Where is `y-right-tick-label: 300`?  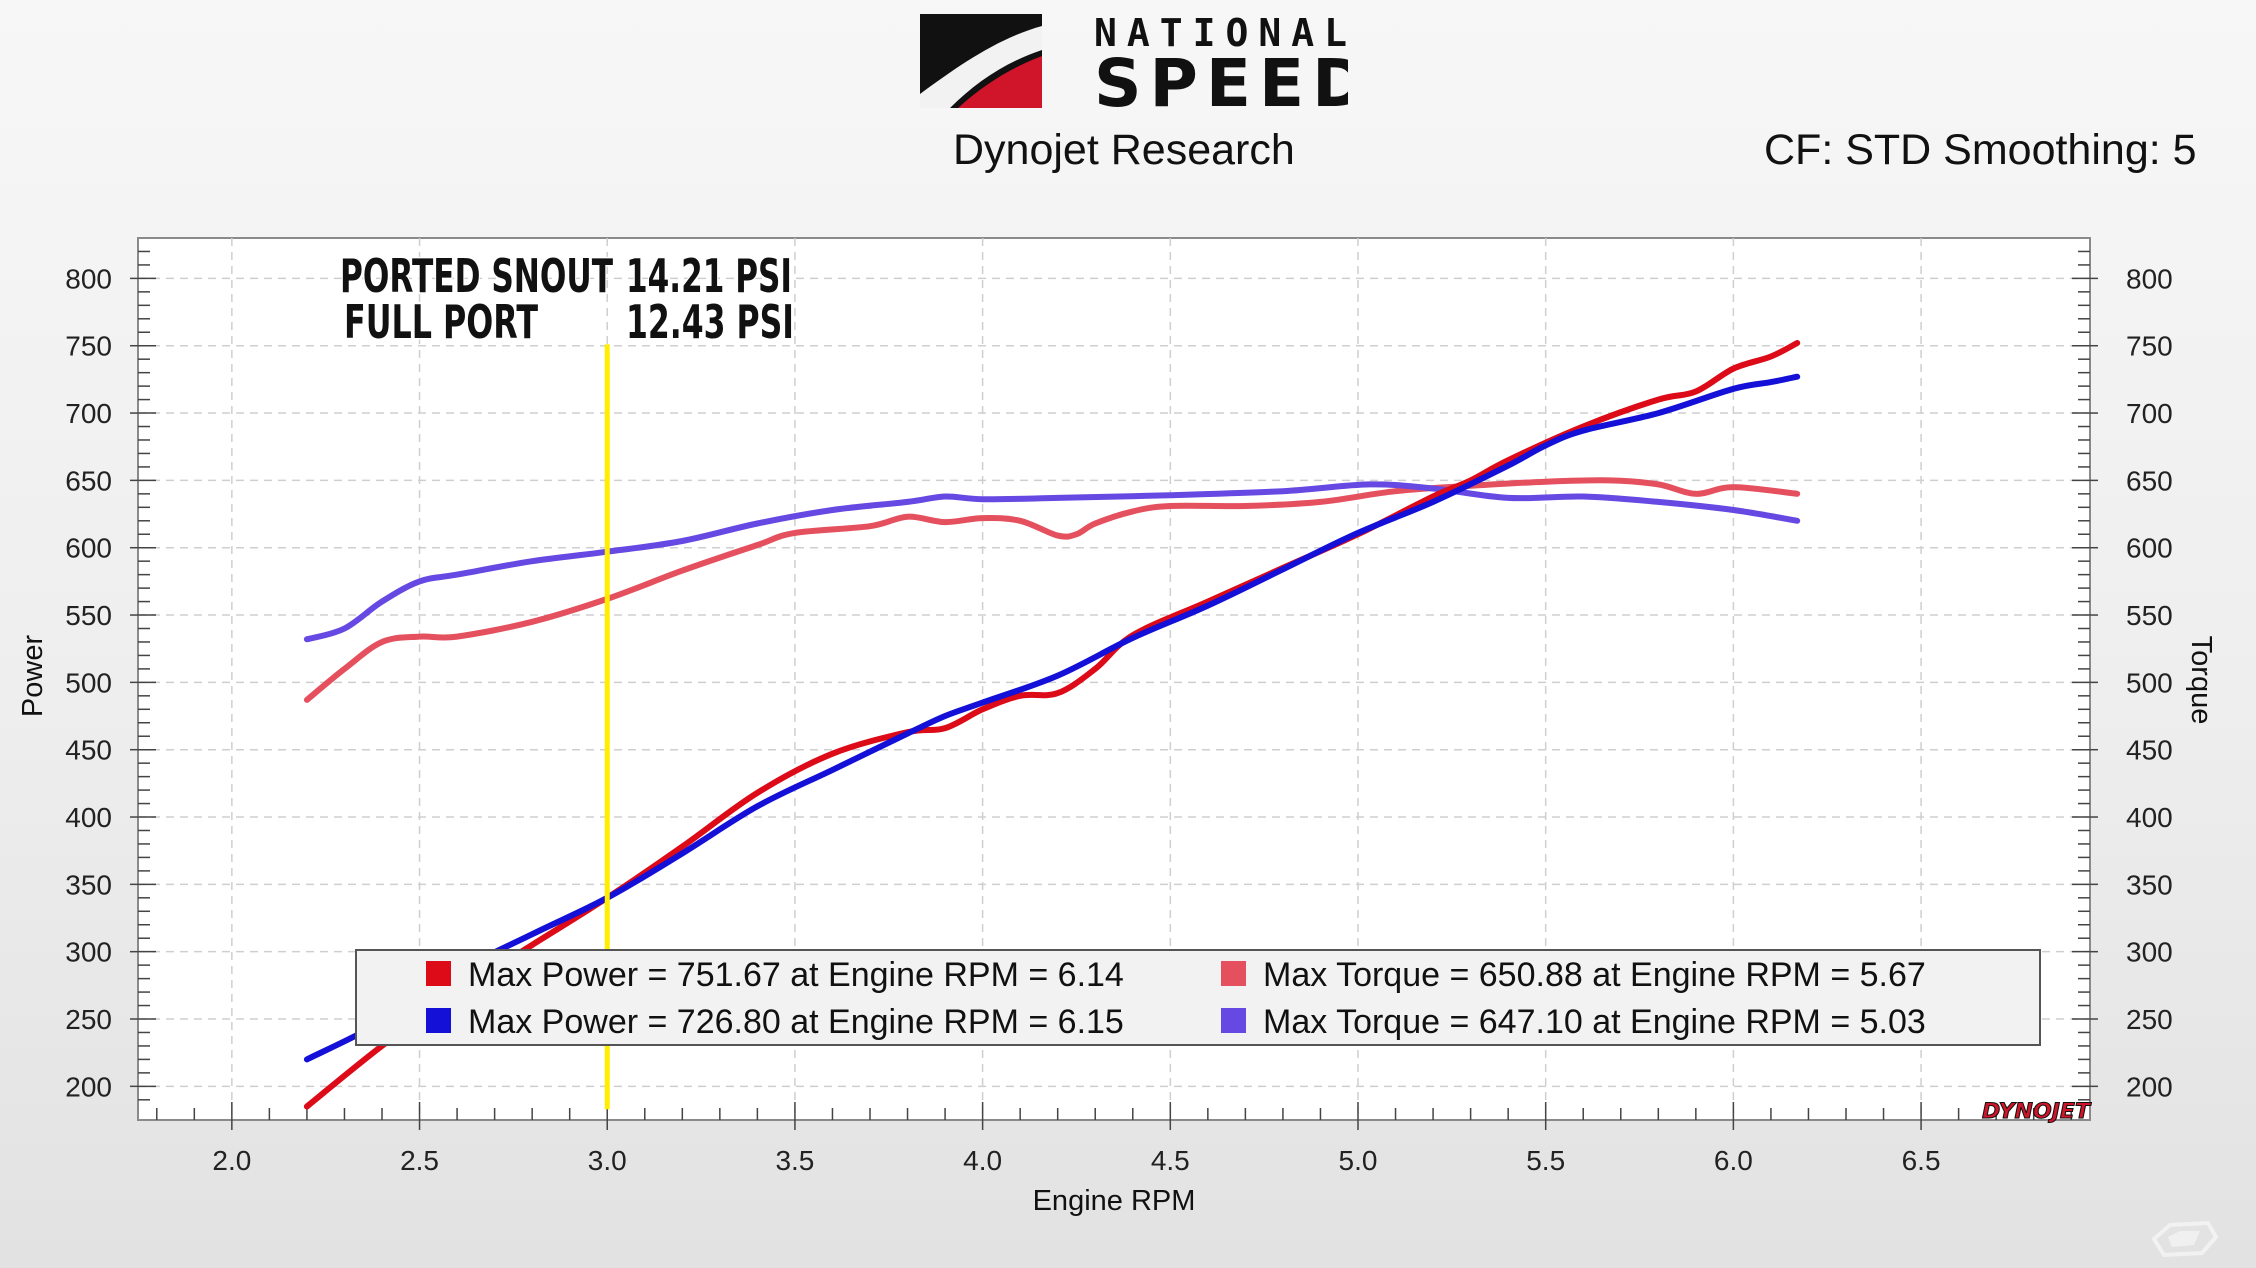 y-right-tick-label: 300 is located at coordinates (2149, 952).